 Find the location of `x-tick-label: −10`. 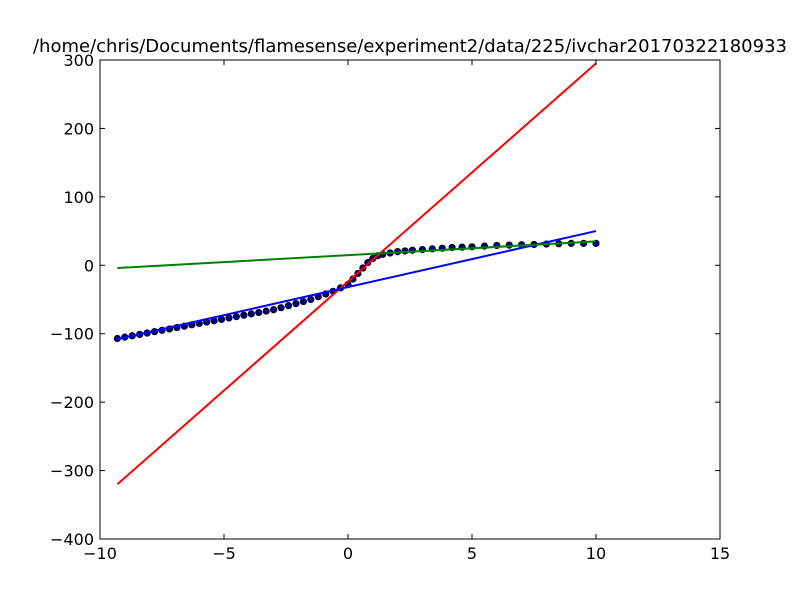

x-tick-label: −10 is located at coordinates (100, 553).